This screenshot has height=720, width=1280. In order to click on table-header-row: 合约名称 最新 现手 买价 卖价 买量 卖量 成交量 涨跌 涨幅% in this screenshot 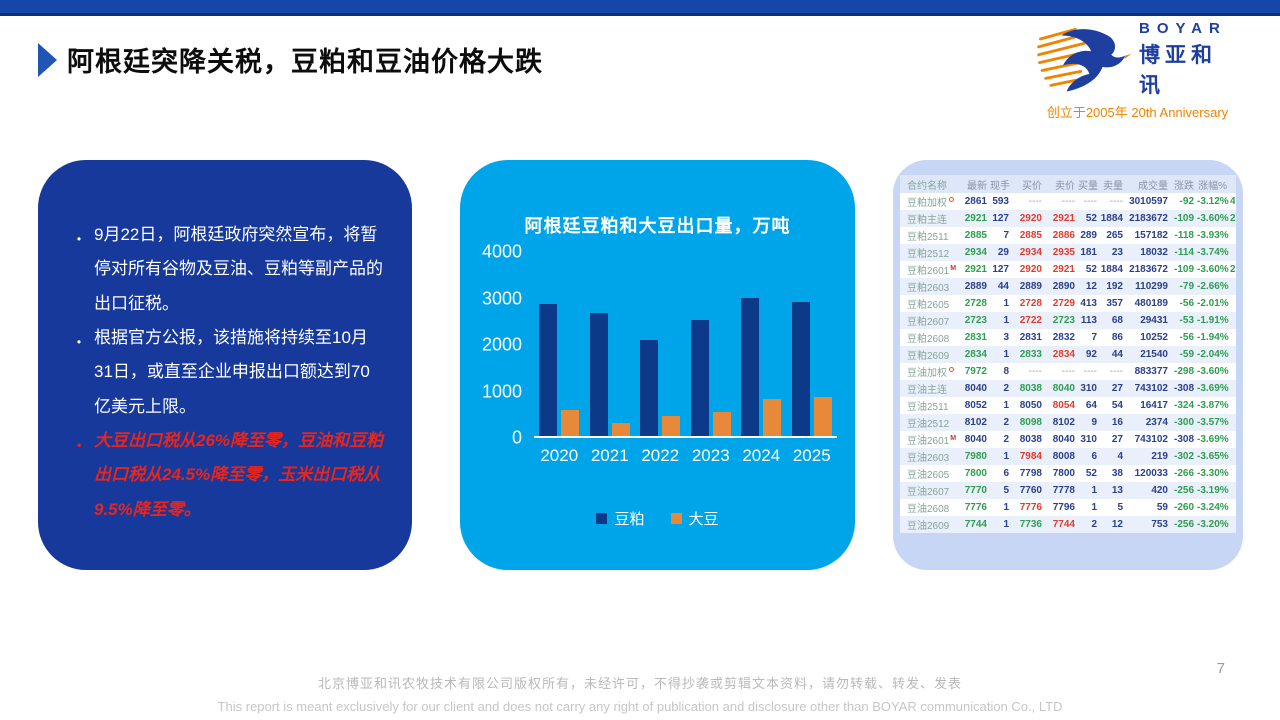, I will do `click(1068, 184)`.